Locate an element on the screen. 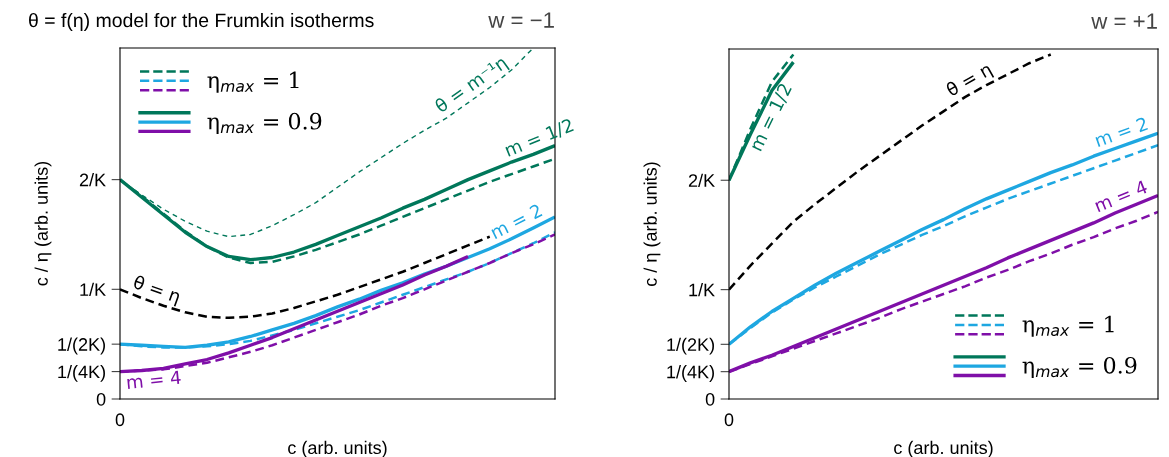  chart-title: θ = f(η) model for the Frumkin isotherms is located at coordinates (201, 22).